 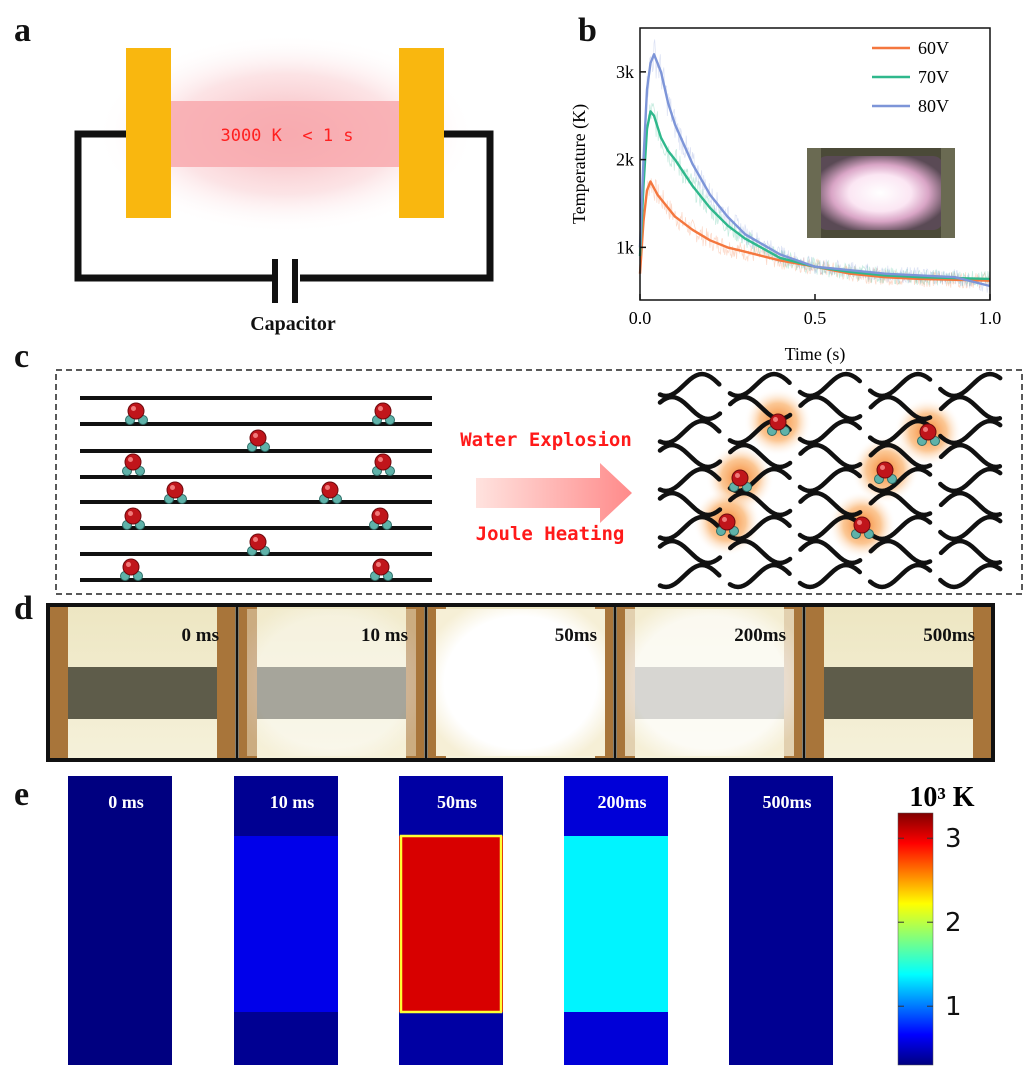 I want to click on hot-zone, so click(x=285, y=134).